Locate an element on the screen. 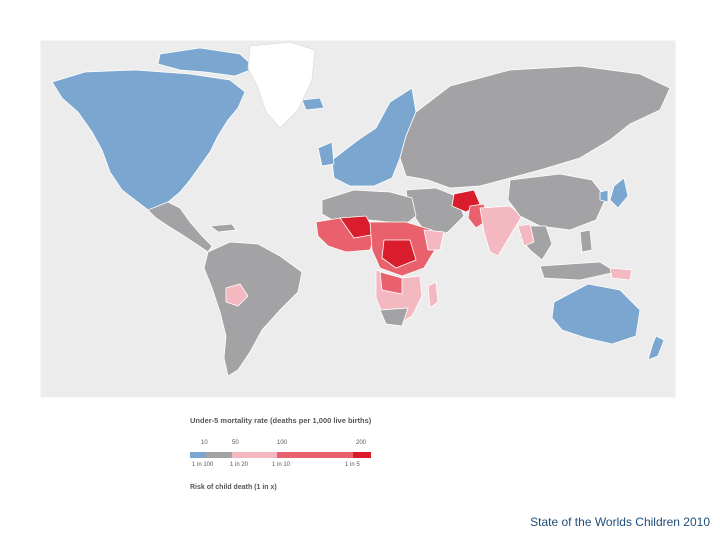  china is located at coordinates (557, 202).